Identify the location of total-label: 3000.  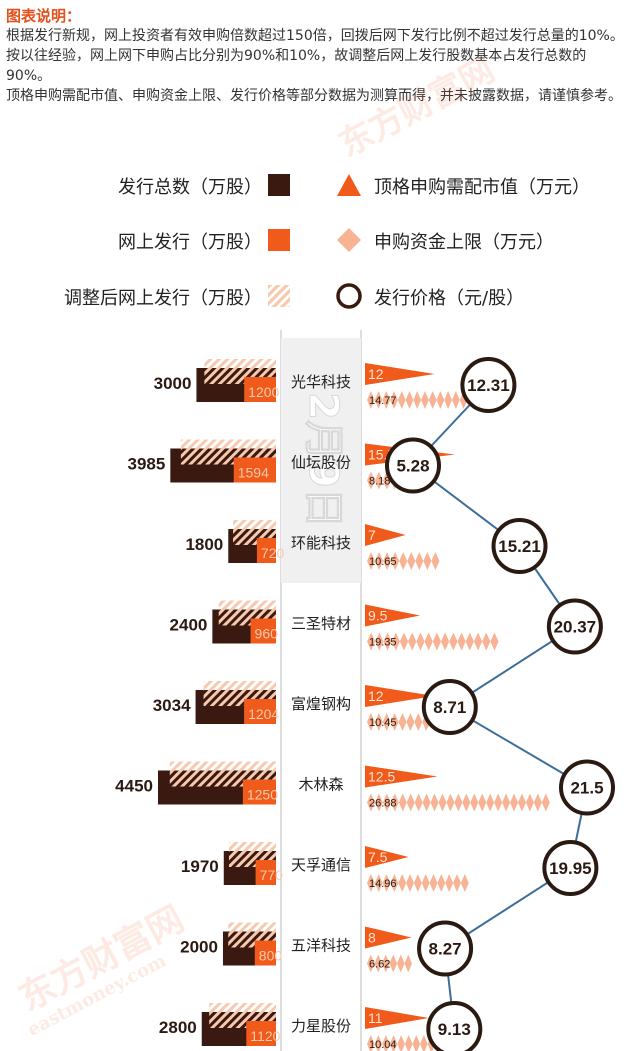
(173, 383).